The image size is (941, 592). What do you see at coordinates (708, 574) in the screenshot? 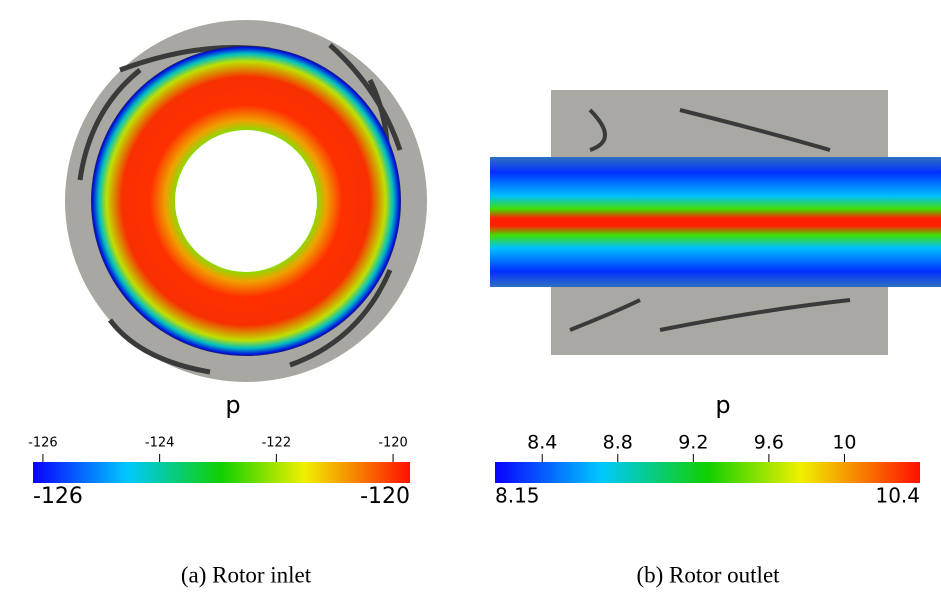
I see `caption: (b) Rotor outlet` at bounding box center [708, 574].